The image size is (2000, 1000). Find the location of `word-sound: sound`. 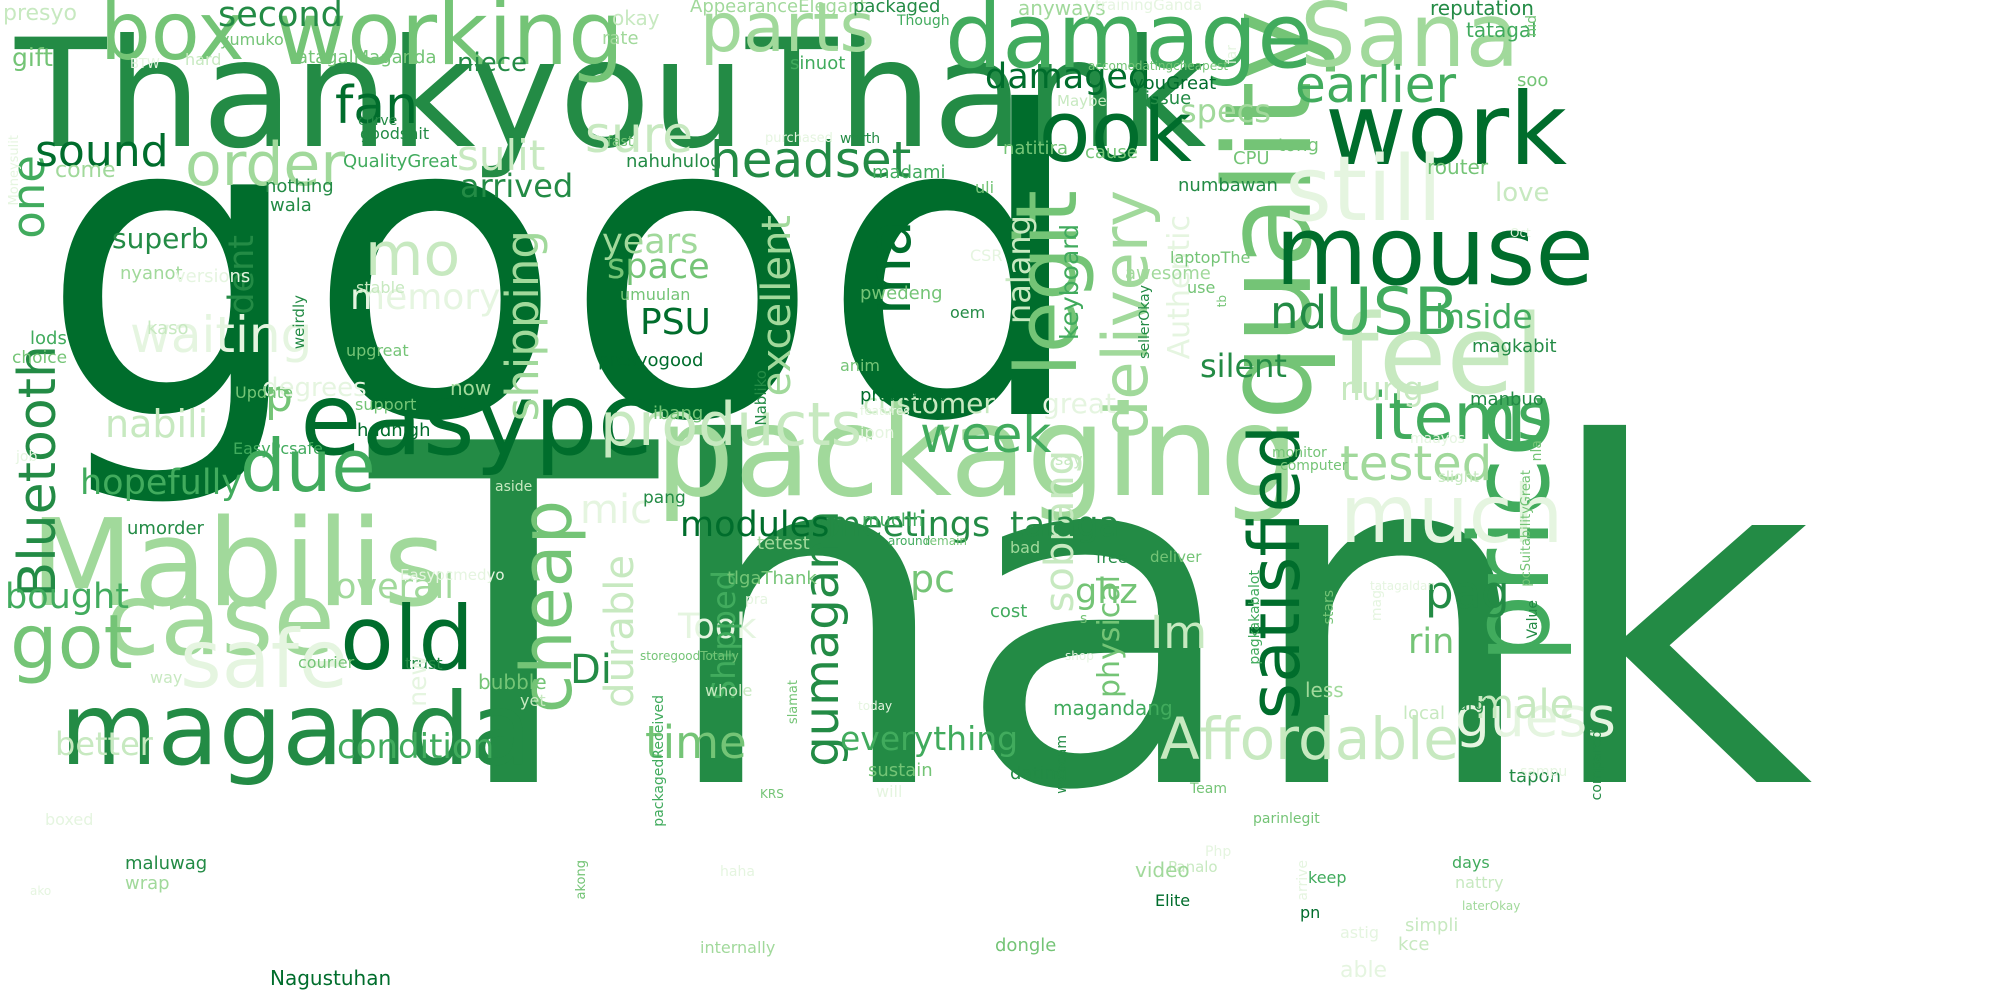

word-sound: sound is located at coordinates (102, 151).